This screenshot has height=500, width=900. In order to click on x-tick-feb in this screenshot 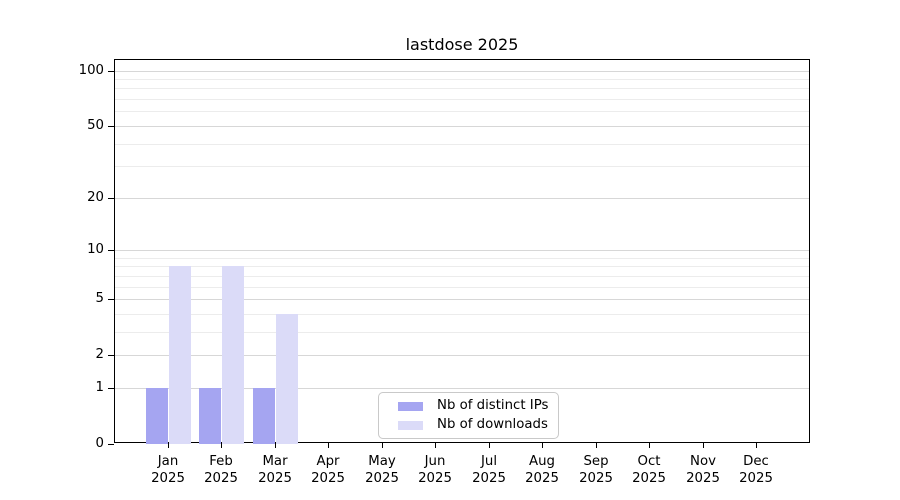, I will do `click(221, 445)`.